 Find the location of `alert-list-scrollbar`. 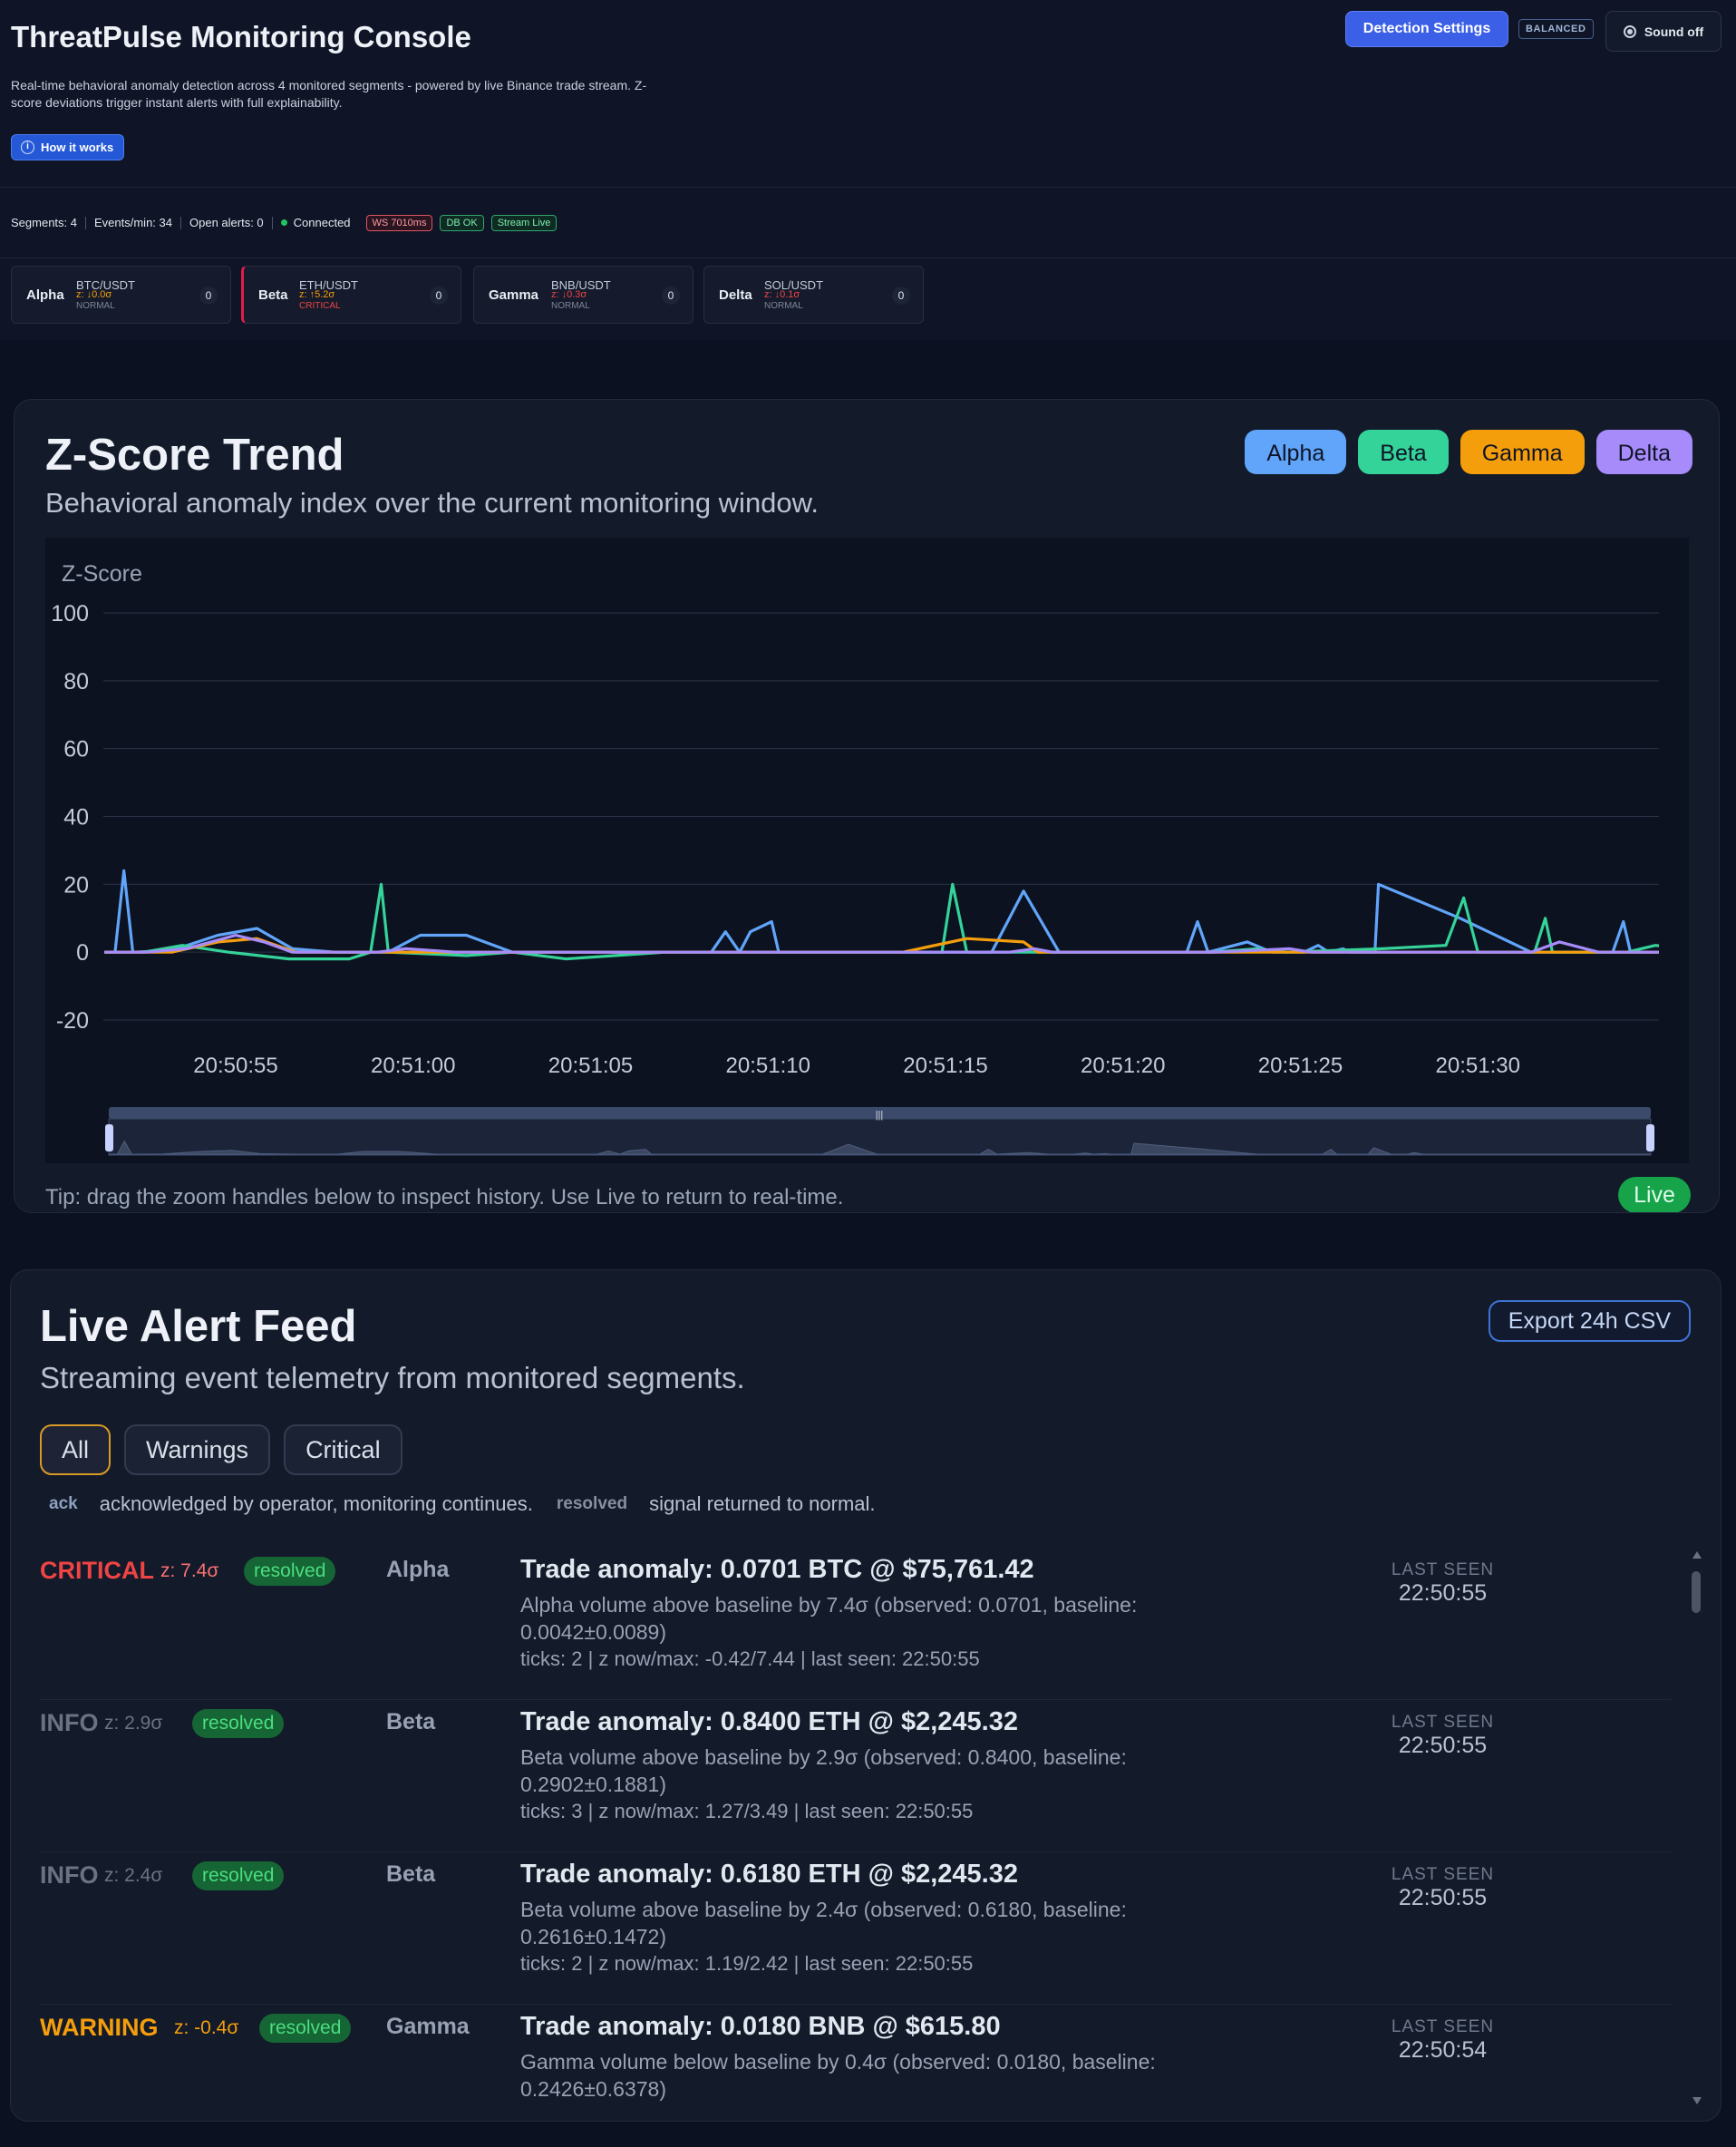

alert-list-scrollbar is located at coordinates (1697, 1827).